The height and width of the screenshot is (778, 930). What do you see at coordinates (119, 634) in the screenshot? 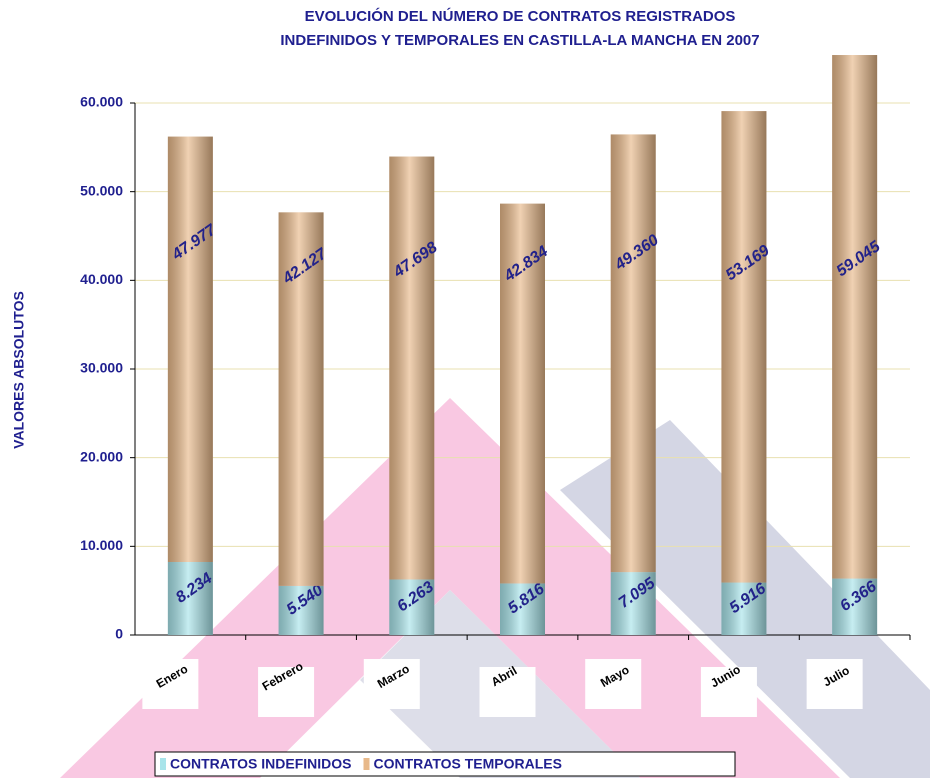
I see `y-tick-label: 0` at bounding box center [119, 634].